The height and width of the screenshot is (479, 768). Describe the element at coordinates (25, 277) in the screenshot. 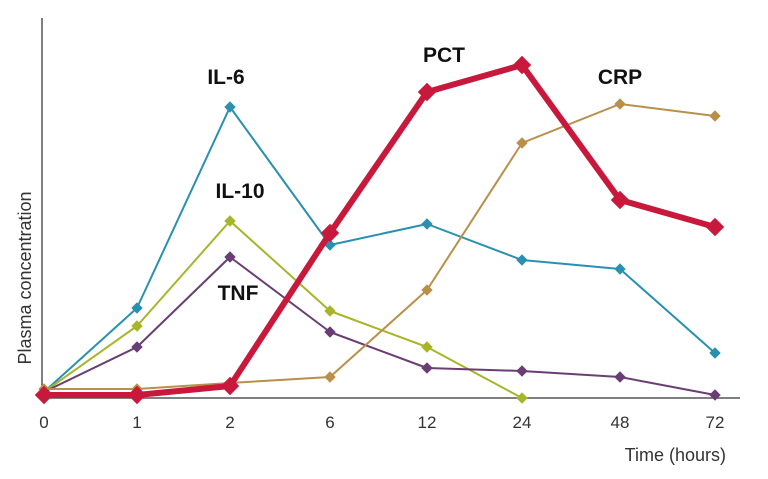

I see `y-axis-title: Plasma concentration` at that location.